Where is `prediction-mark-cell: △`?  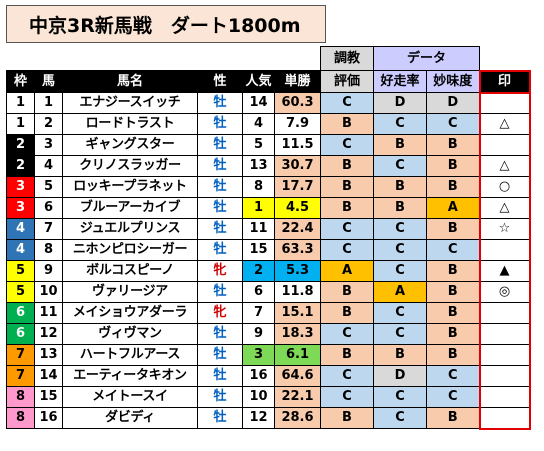 prediction-mark-cell: △ is located at coordinates (504, 124).